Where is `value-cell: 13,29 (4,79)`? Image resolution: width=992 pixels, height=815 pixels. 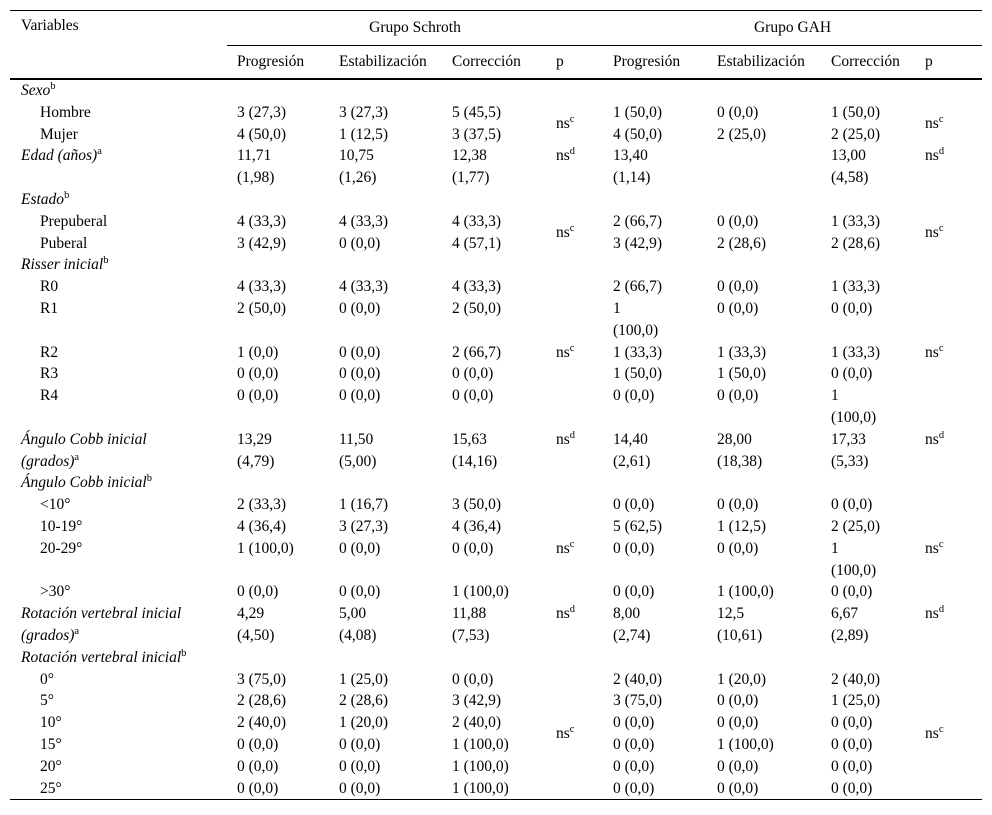 value-cell: 13,29 (4,79) is located at coordinates (256, 450).